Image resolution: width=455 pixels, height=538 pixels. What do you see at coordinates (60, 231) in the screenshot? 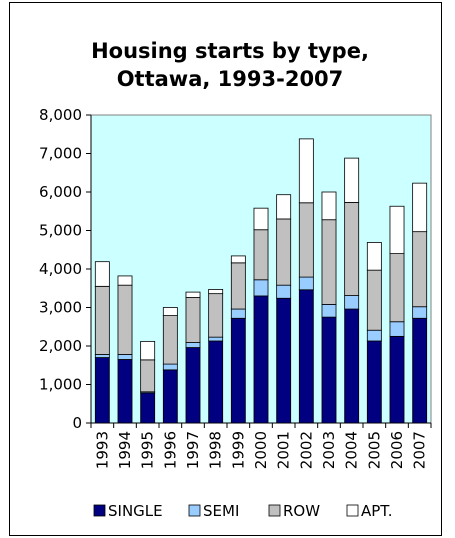
I see `y-tick-label: 5,000` at bounding box center [60, 231].